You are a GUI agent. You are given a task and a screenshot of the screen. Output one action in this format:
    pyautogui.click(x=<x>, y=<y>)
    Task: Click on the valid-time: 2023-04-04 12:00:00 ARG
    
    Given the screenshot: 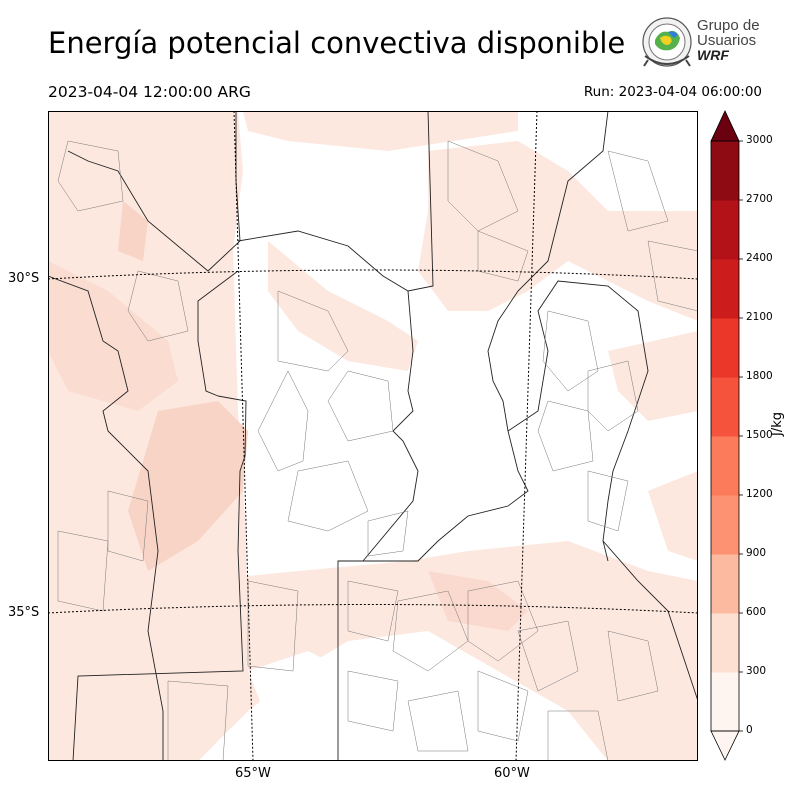 What is the action you would take?
    pyautogui.click(x=149, y=92)
    